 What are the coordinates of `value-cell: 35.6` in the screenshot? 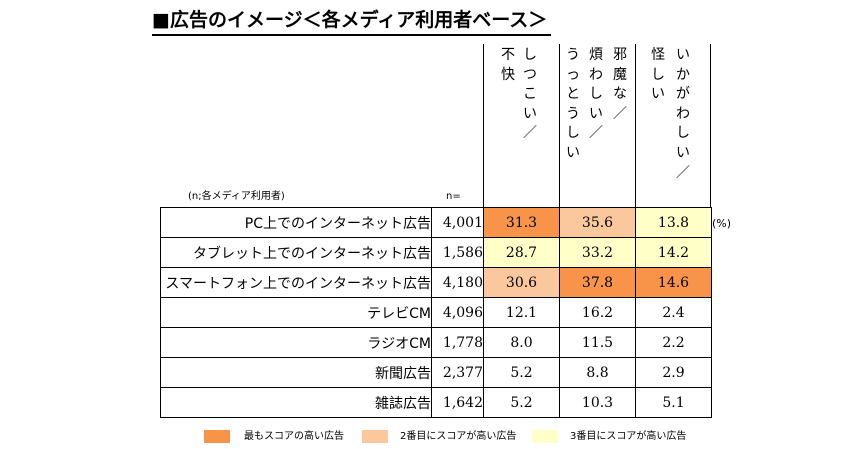 It's located at (597, 222).